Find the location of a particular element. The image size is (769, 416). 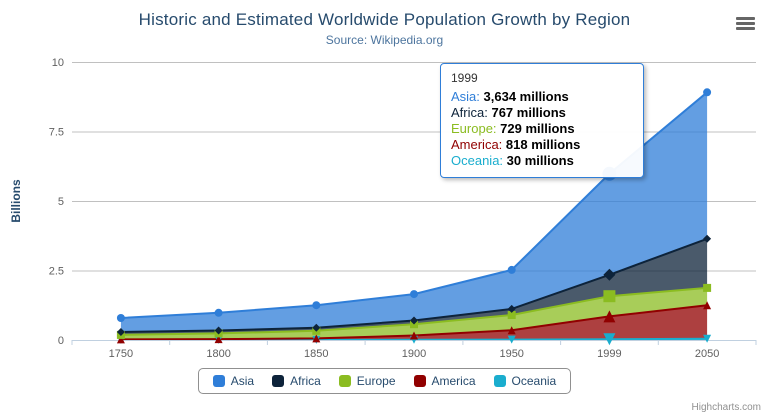

legend-item-oceania: Oceania is located at coordinates (525, 381).